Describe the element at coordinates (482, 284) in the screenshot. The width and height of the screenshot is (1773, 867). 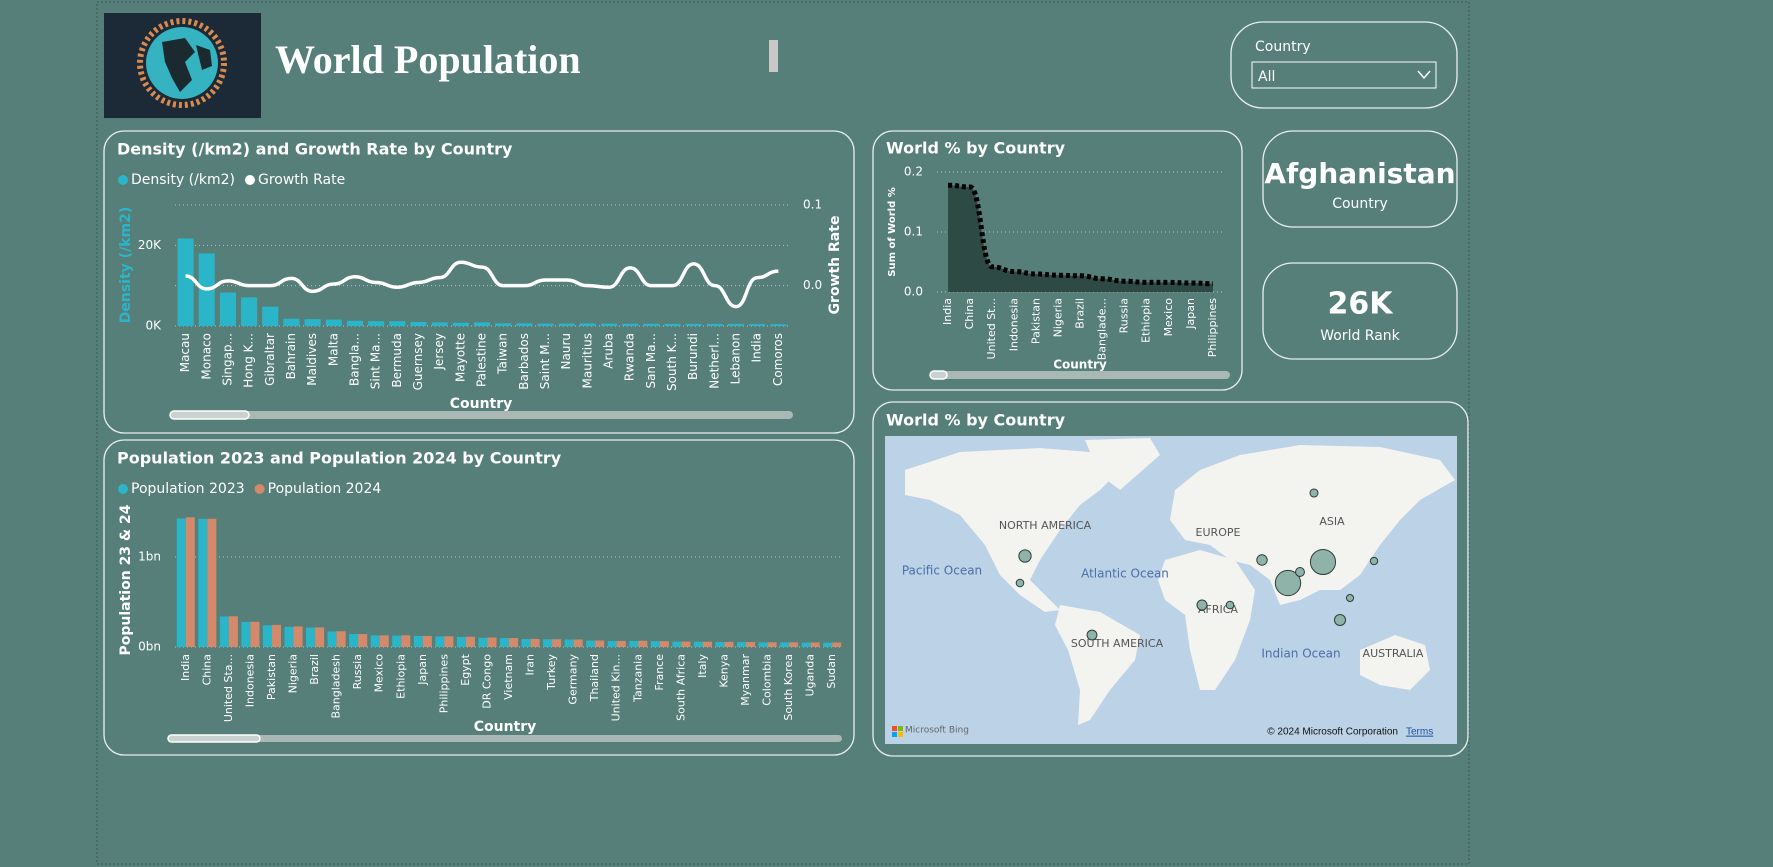
I see `line` at that location.